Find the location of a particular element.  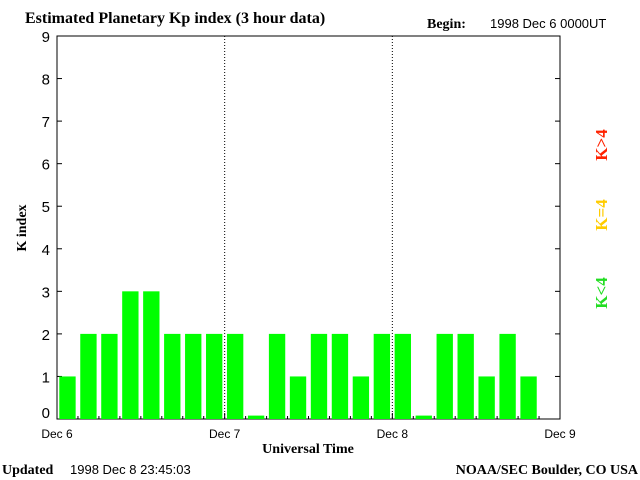

x-axis-ticks: Dec 6 Dec 7 Dec 8 Dec 9 is located at coordinates (308, 427).